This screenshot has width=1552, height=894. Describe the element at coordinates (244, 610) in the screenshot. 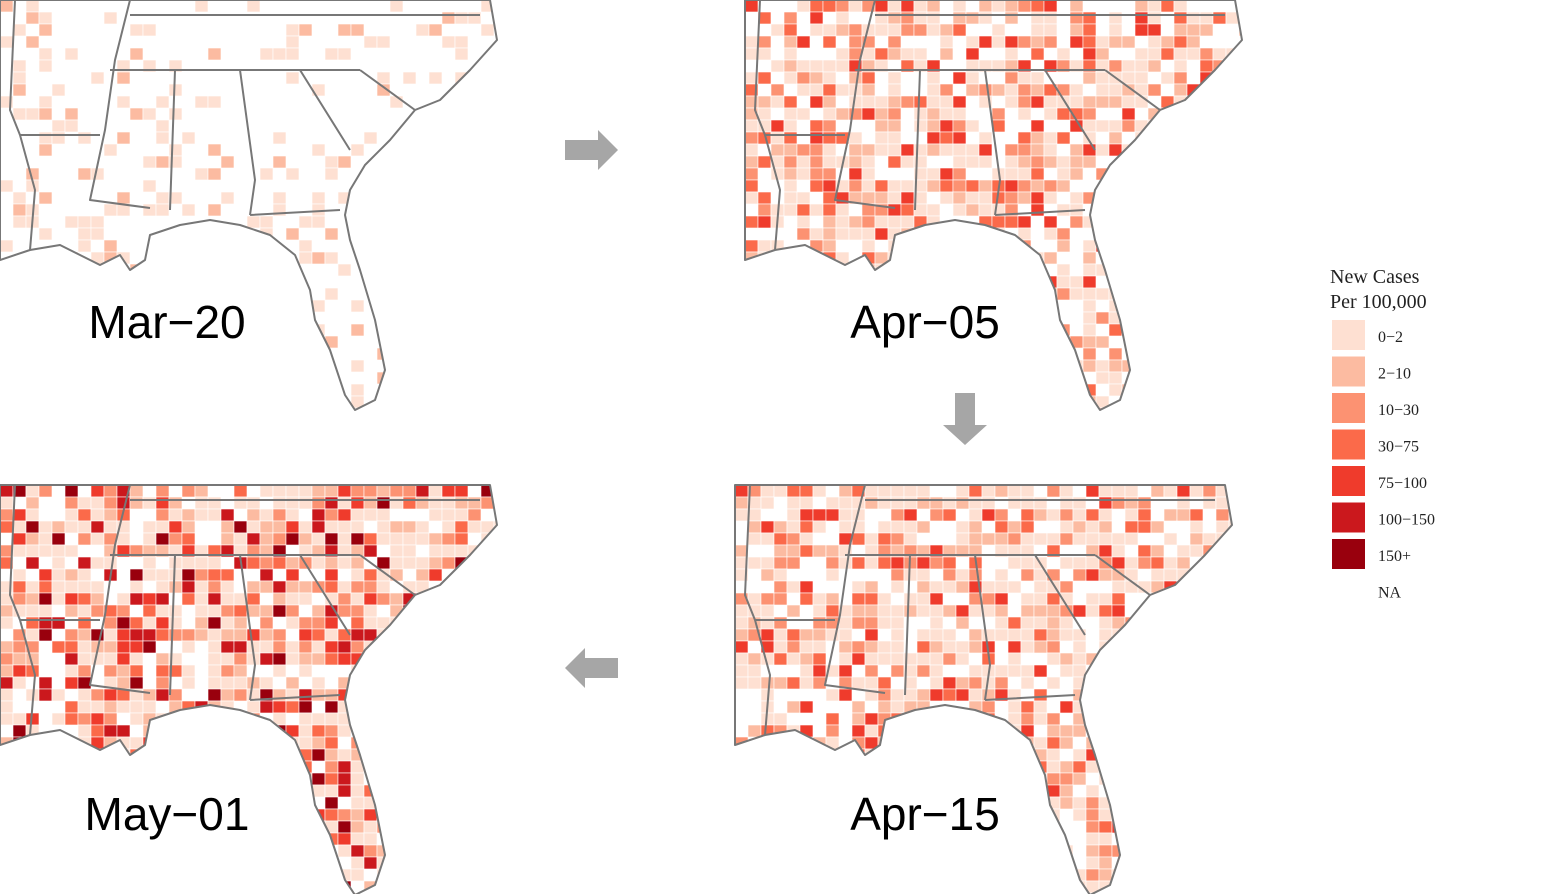

I see `state-borders` at that location.